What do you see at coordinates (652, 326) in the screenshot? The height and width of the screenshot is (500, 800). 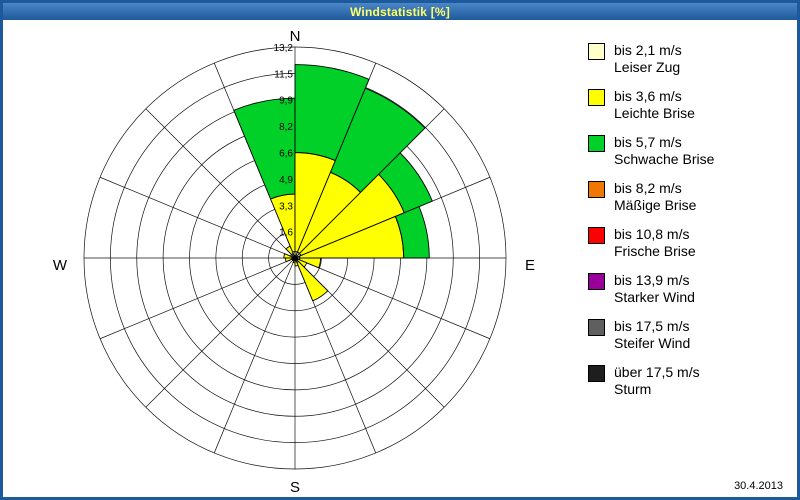 I see `legend-speed-label: bis 17,5 m/s` at bounding box center [652, 326].